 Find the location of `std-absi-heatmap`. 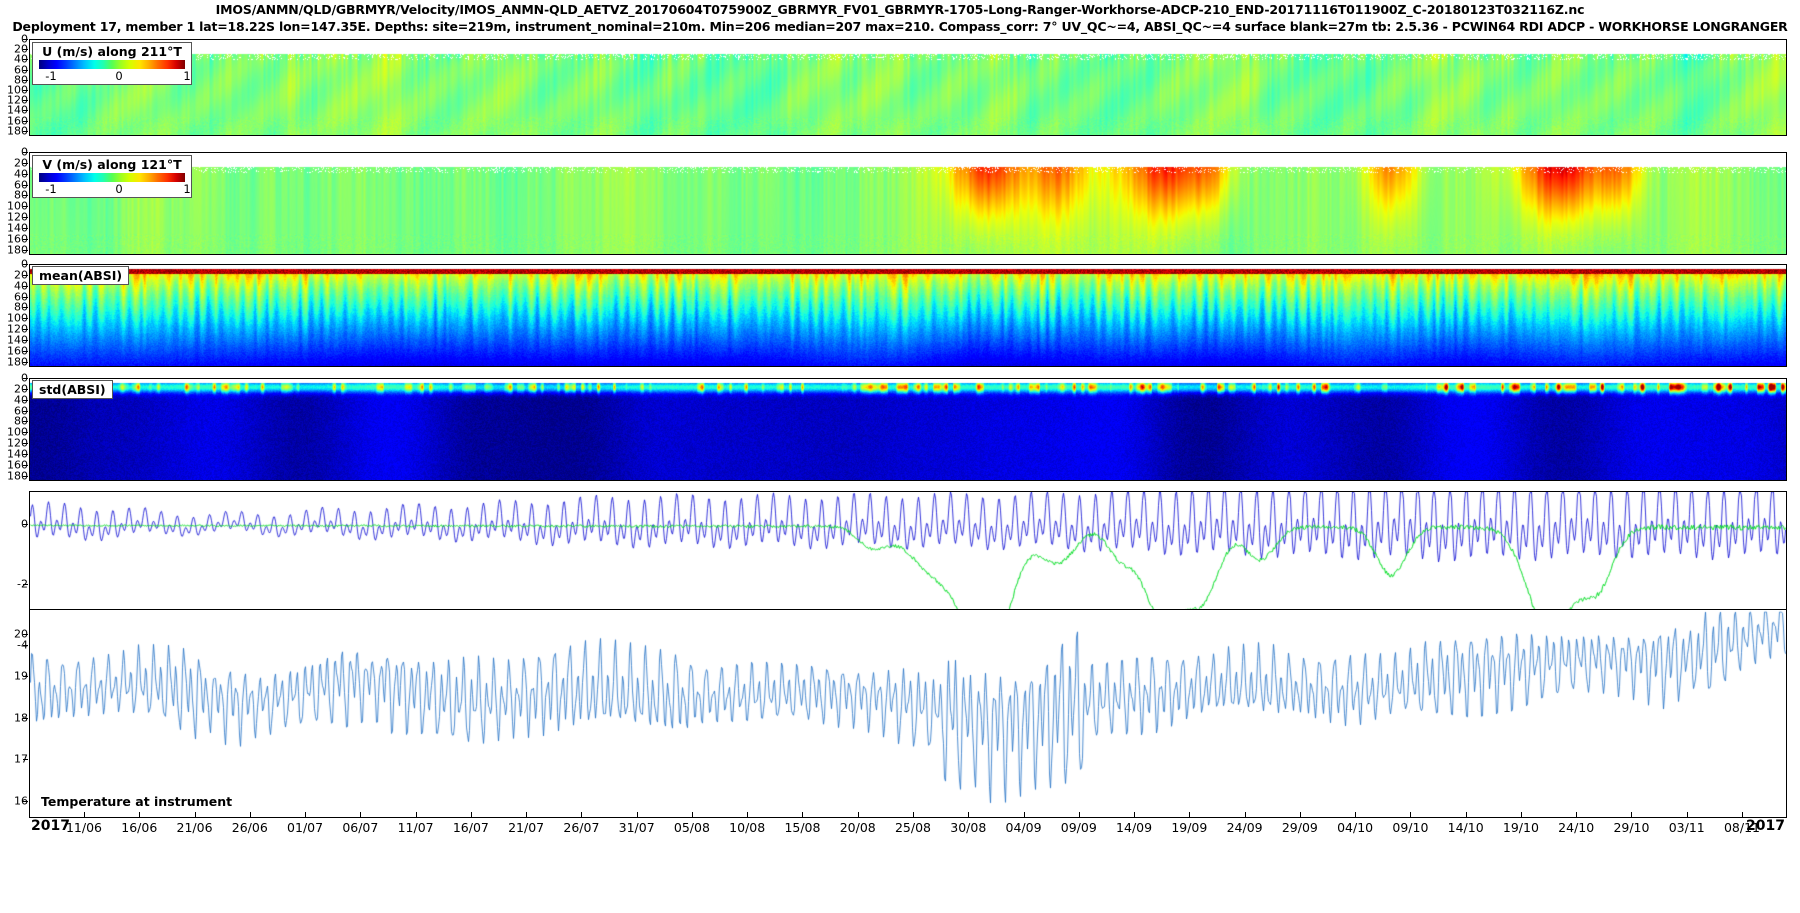

std-absi-heatmap is located at coordinates (908, 429).